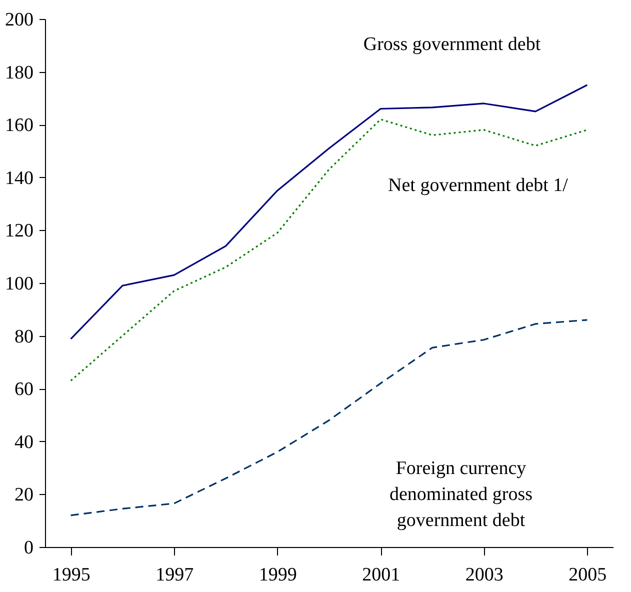  I want to click on y-tick-label: 120, so click(19, 231).